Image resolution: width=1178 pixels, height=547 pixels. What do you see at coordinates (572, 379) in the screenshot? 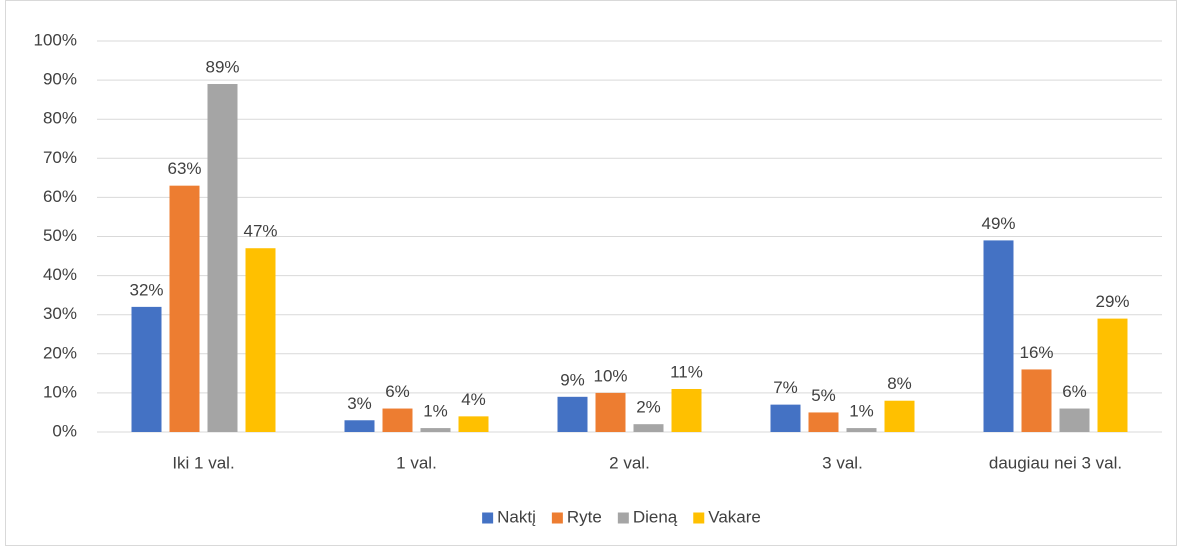
I see `data-label: 9%` at bounding box center [572, 379].